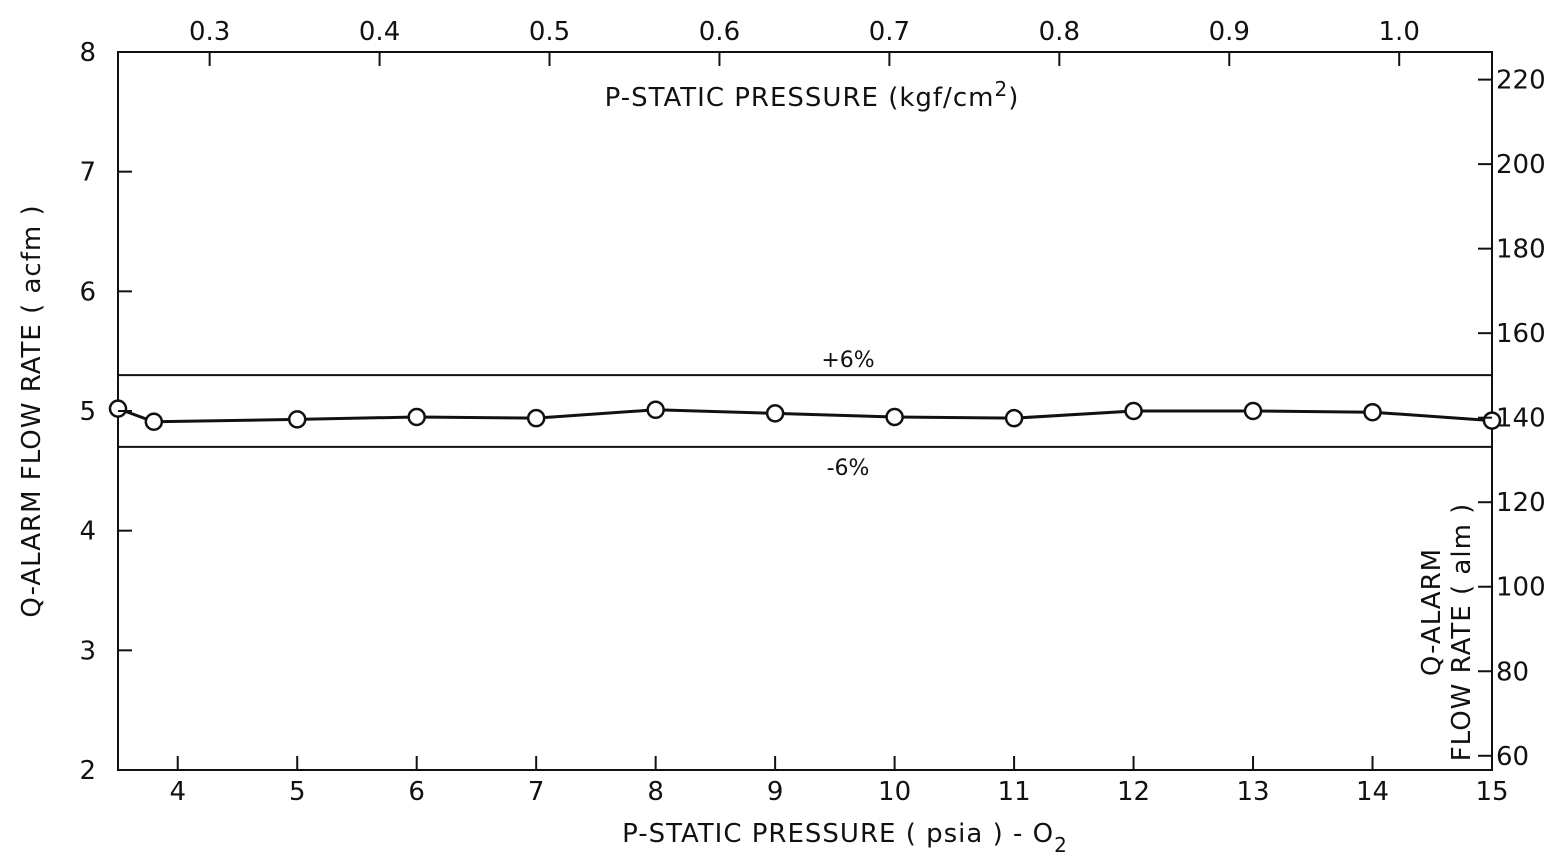  I want to click on right-tick-label: 100, so click(1521, 588).